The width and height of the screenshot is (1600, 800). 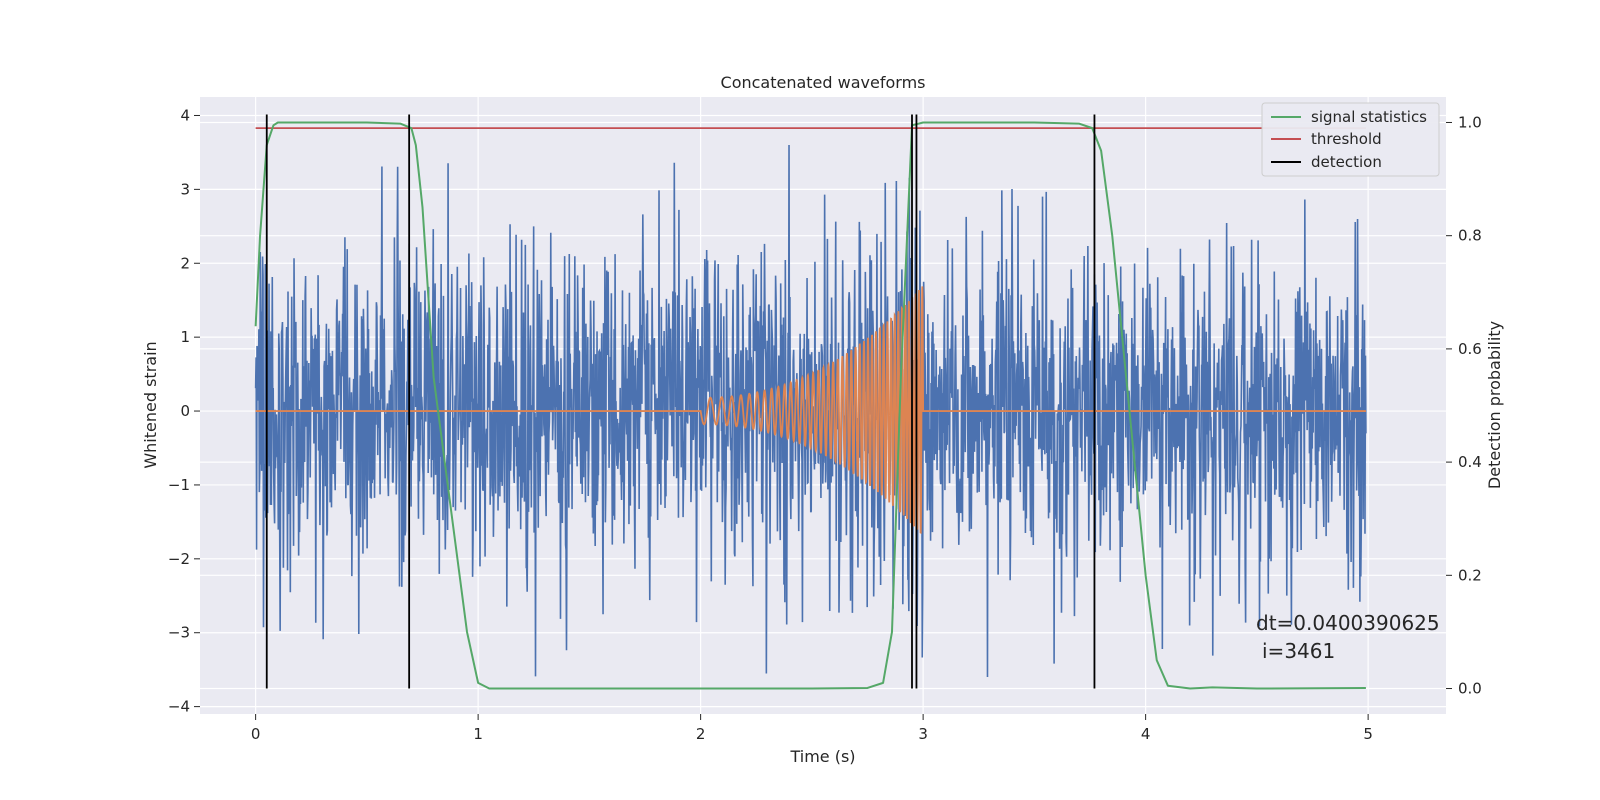 I want to click on y-tick-label-left: 0, so click(x=185, y=411).